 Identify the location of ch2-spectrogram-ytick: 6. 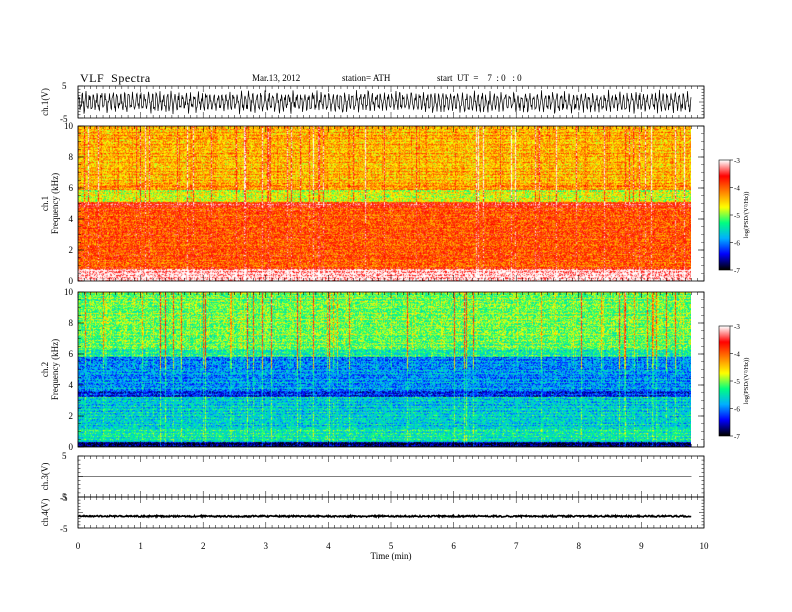
(71, 354).